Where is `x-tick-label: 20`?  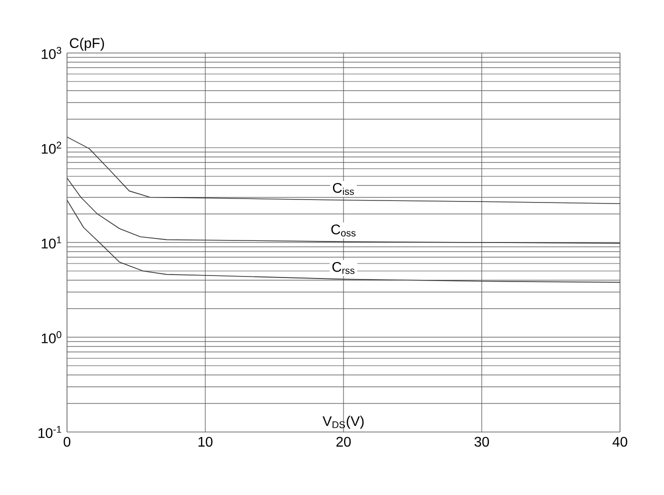 x-tick-label: 20 is located at coordinates (343, 441).